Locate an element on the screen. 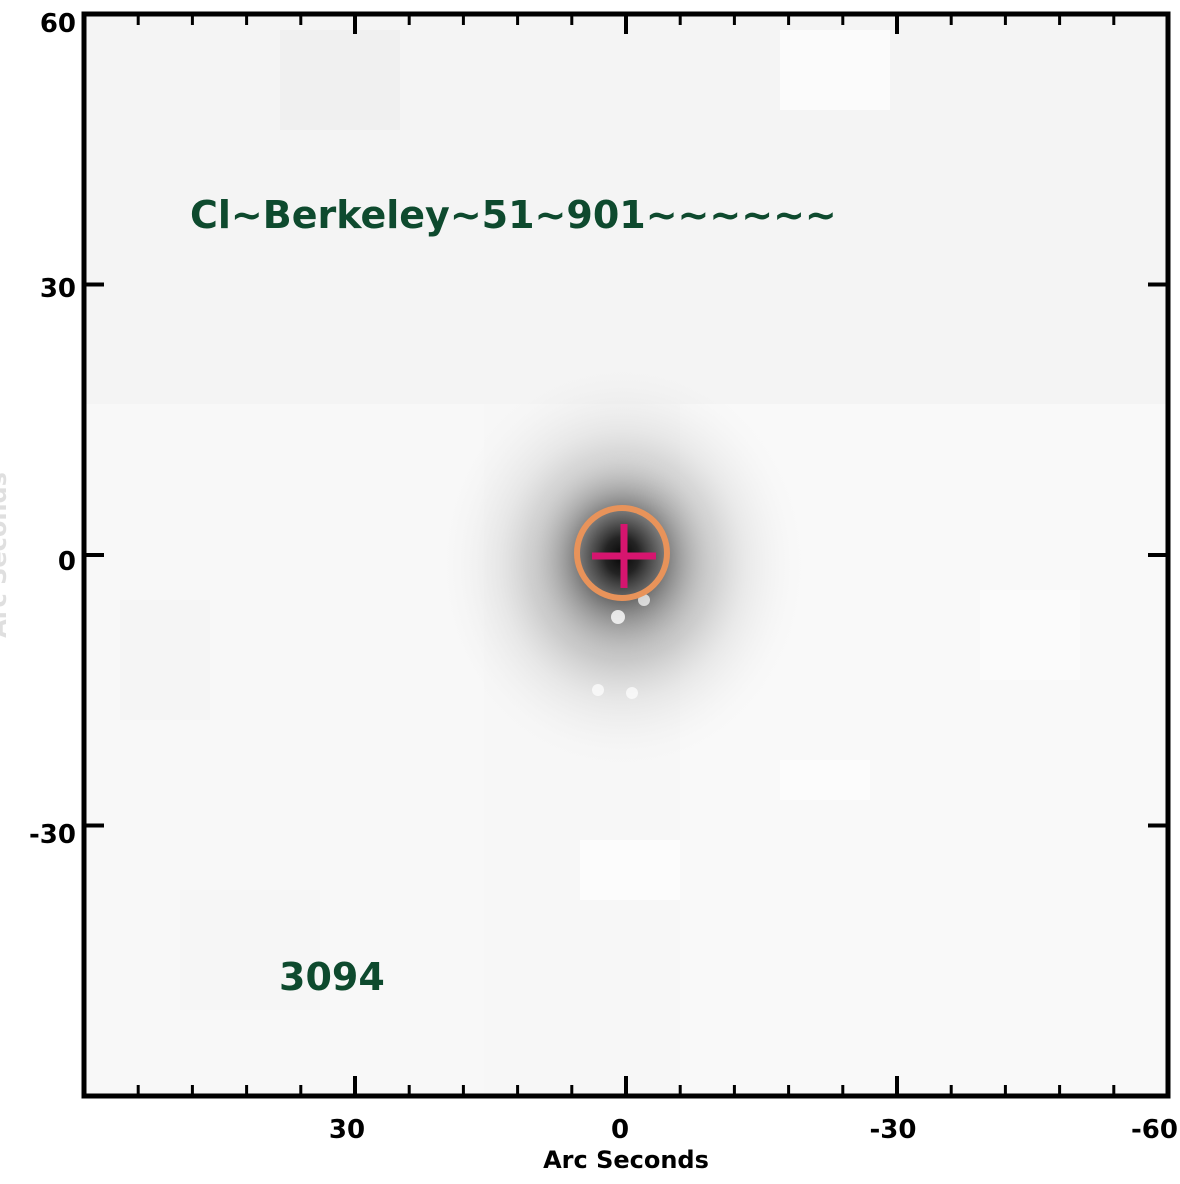 The height and width of the screenshot is (1184, 1180). y-tick-label: 60 is located at coordinates (58, 24).